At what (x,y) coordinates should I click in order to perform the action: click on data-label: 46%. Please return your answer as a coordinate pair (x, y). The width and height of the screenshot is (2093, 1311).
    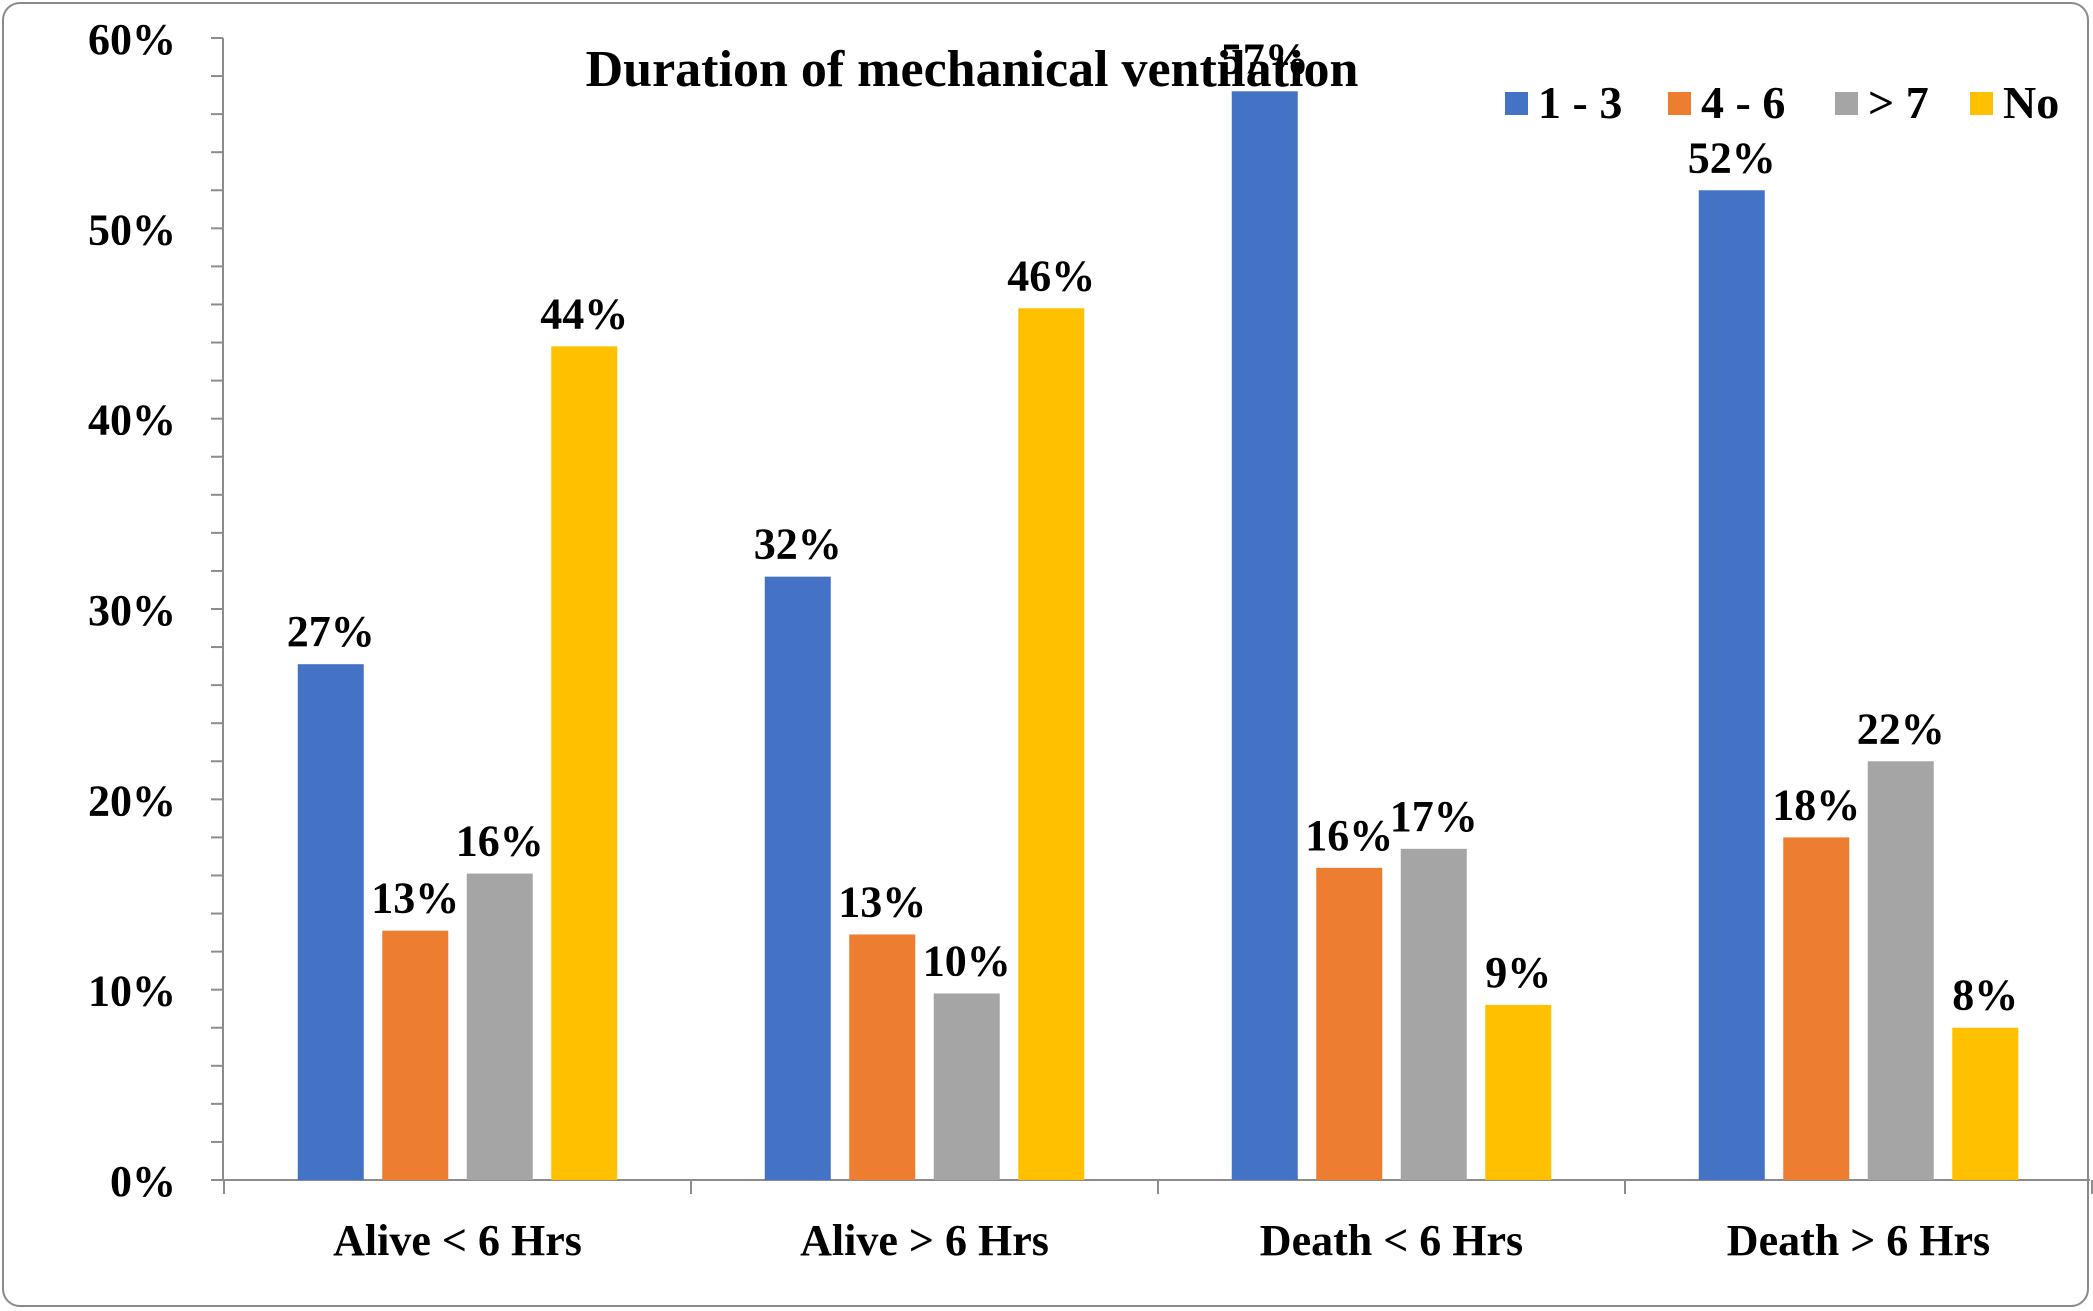
    Looking at the image, I should click on (1051, 275).